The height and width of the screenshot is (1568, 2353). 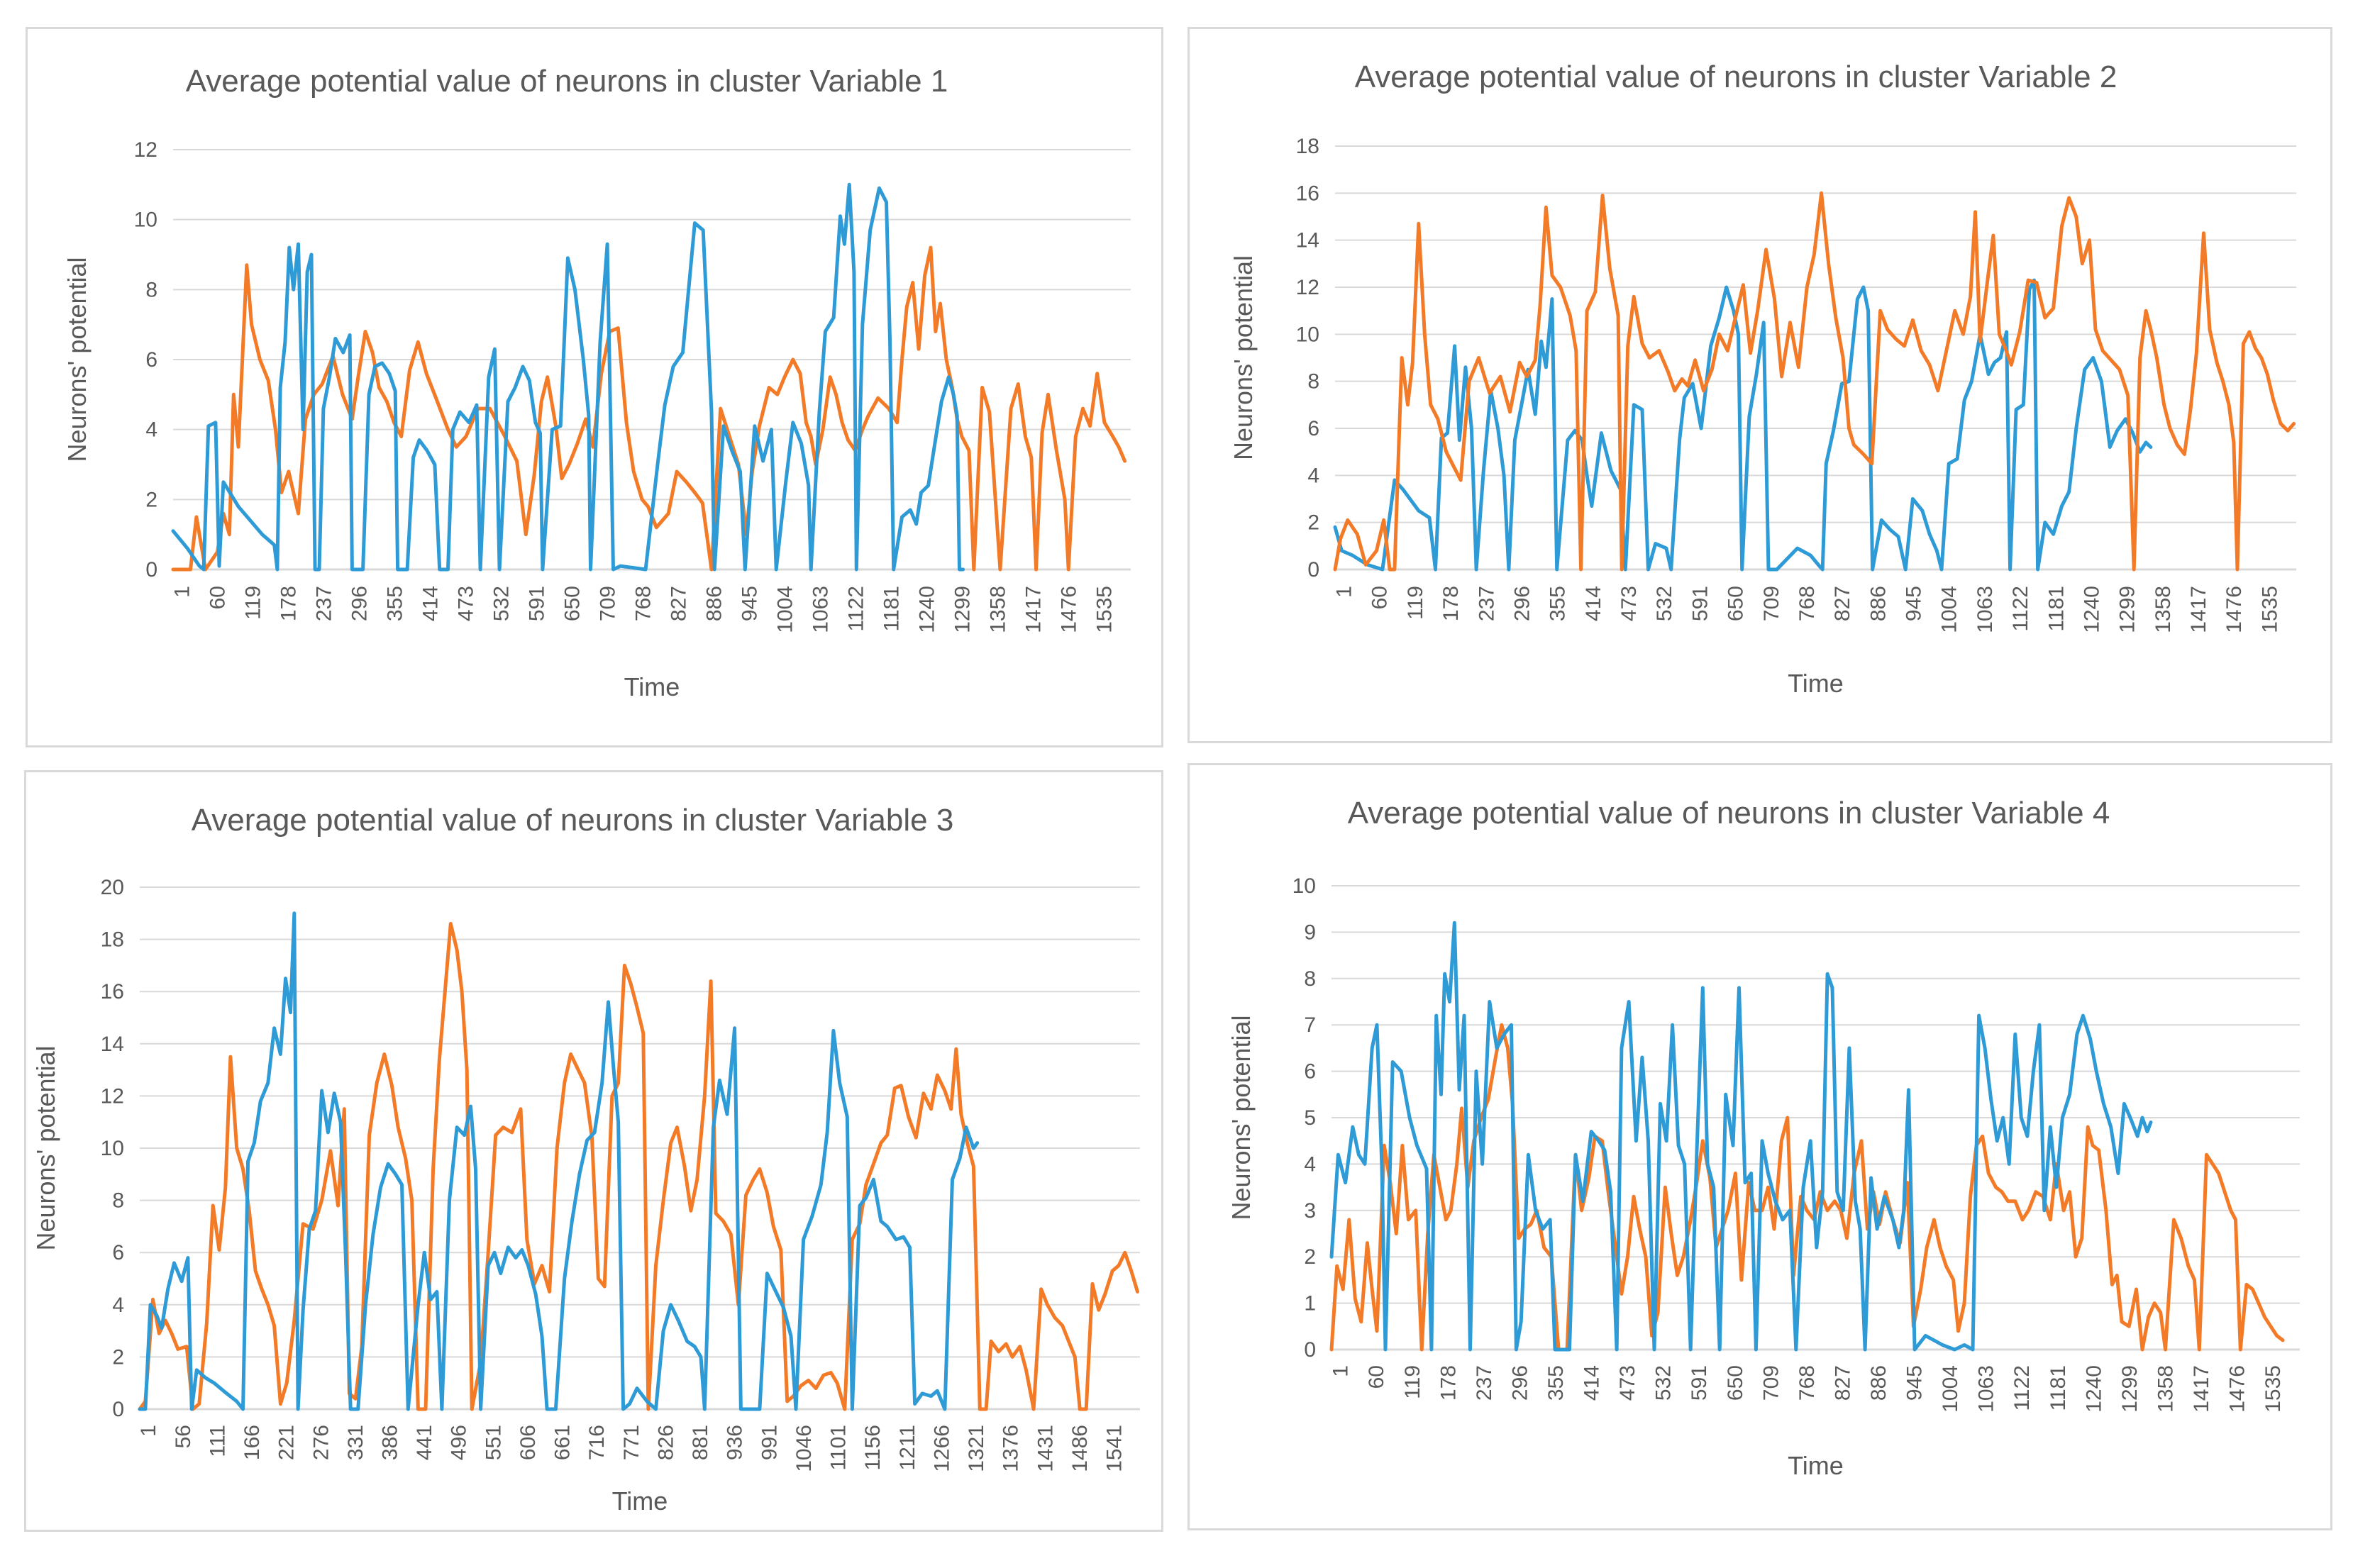 I want to click on x-tick-label: 1063, so click(x=1985, y=609).